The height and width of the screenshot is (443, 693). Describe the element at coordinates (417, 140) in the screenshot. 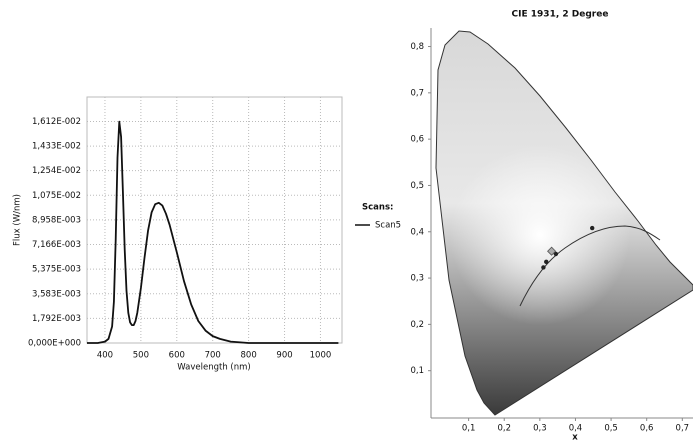

I see `y-tick-label: 0,6` at that location.